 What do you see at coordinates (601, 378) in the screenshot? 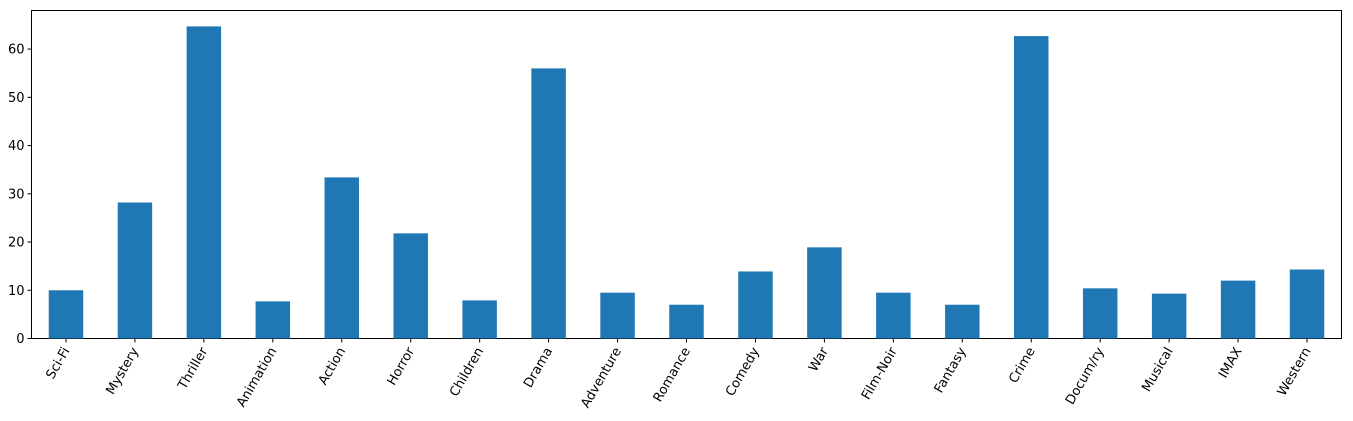
I see `x-tick-label: Adventure` at bounding box center [601, 378].